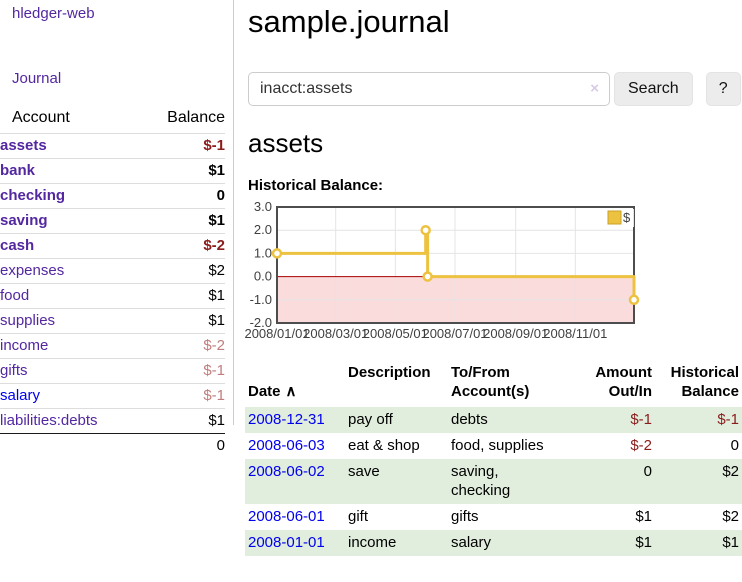  What do you see at coordinates (18, 170) in the screenshot?
I see `account-link-bank: bank` at bounding box center [18, 170].